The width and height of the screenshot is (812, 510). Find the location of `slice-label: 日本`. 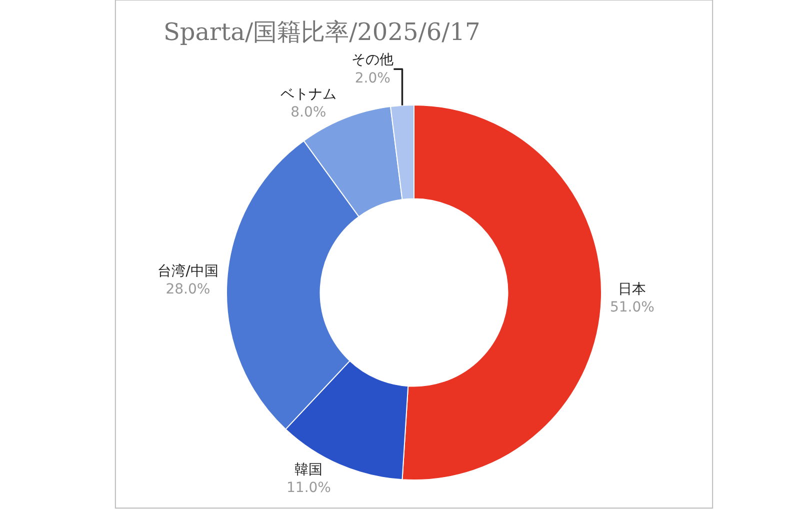

slice-label: 日本 is located at coordinates (632, 289).